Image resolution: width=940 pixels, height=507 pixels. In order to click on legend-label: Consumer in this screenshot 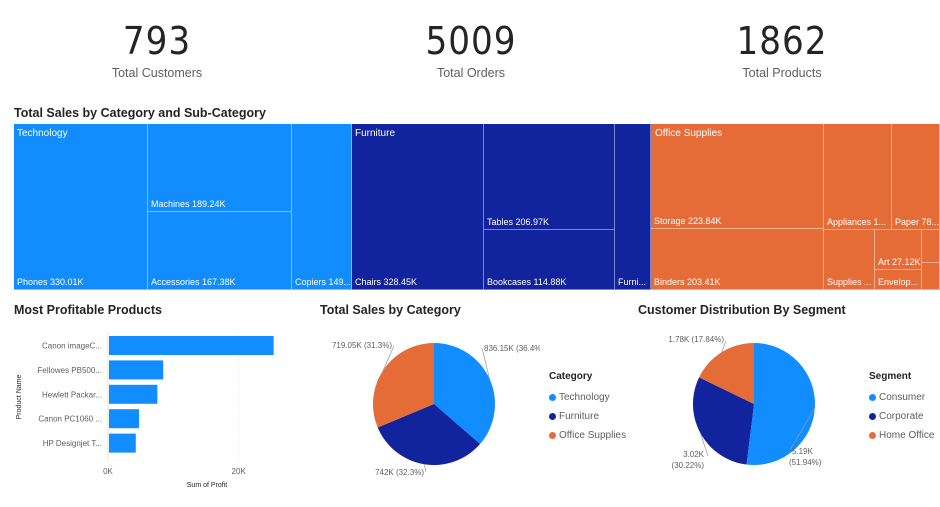, I will do `click(902, 397)`.